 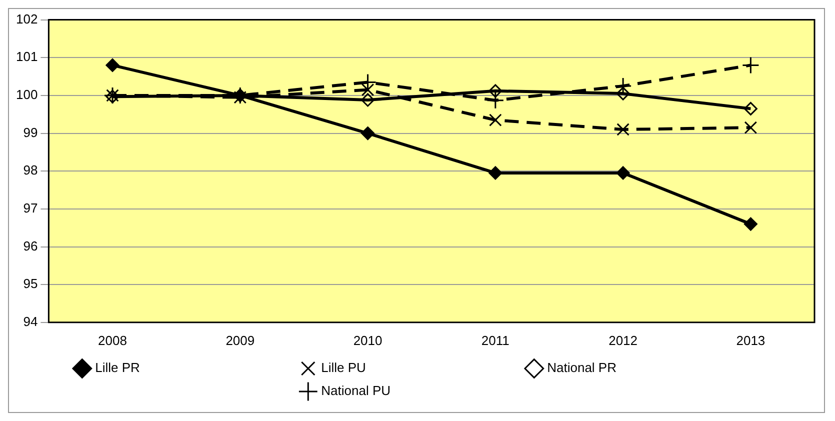 I want to click on legend-label: National PU, so click(x=426, y=390).